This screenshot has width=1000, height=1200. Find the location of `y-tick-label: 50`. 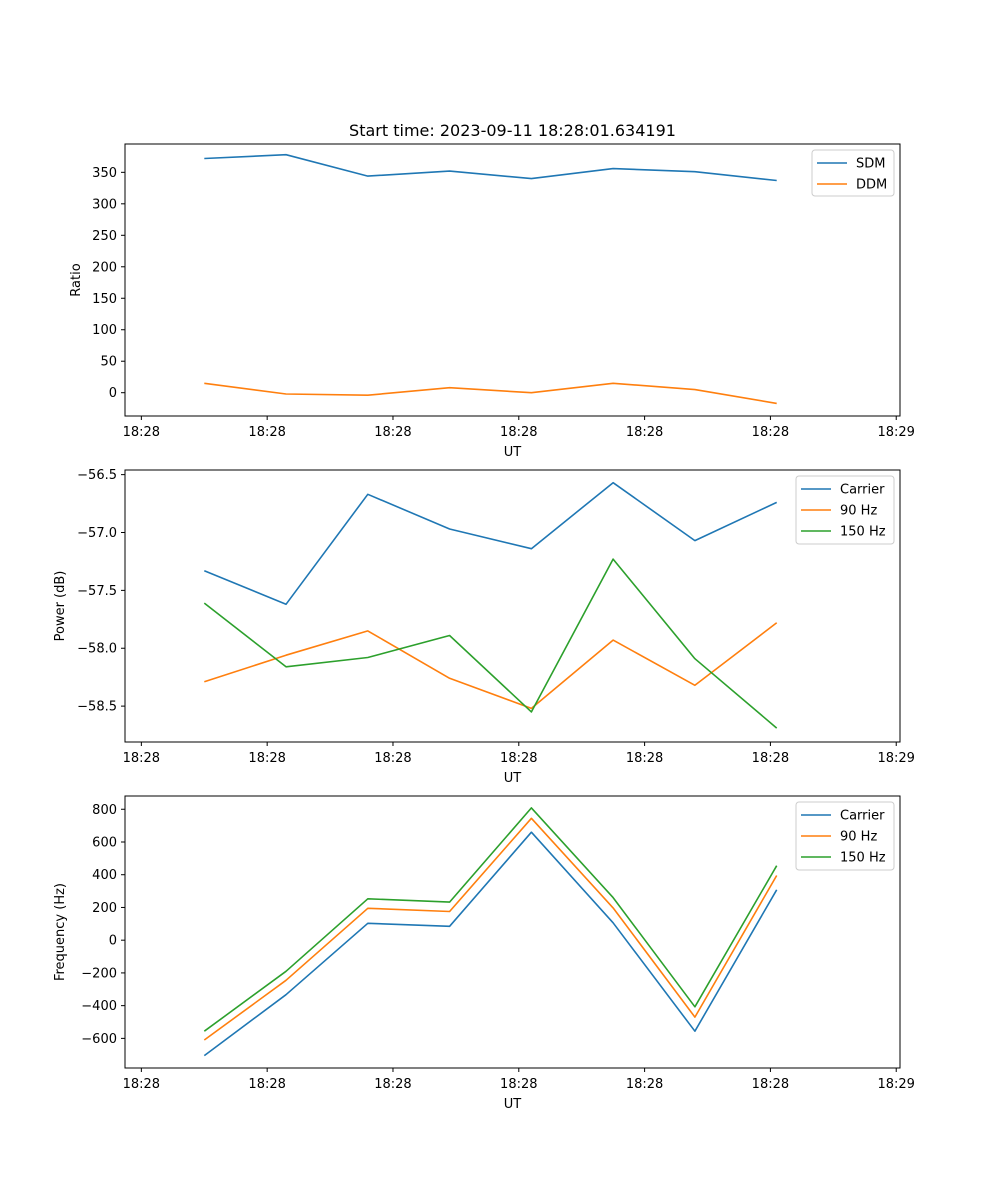

y-tick-label: 50 is located at coordinates (108, 362).